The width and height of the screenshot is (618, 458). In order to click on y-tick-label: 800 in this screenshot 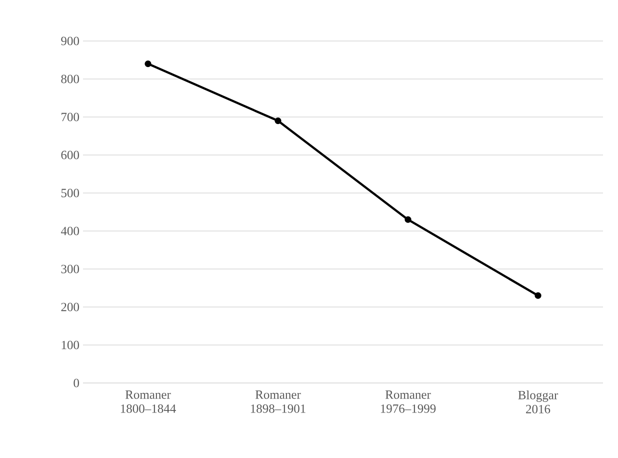, I will do `click(70, 79)`.